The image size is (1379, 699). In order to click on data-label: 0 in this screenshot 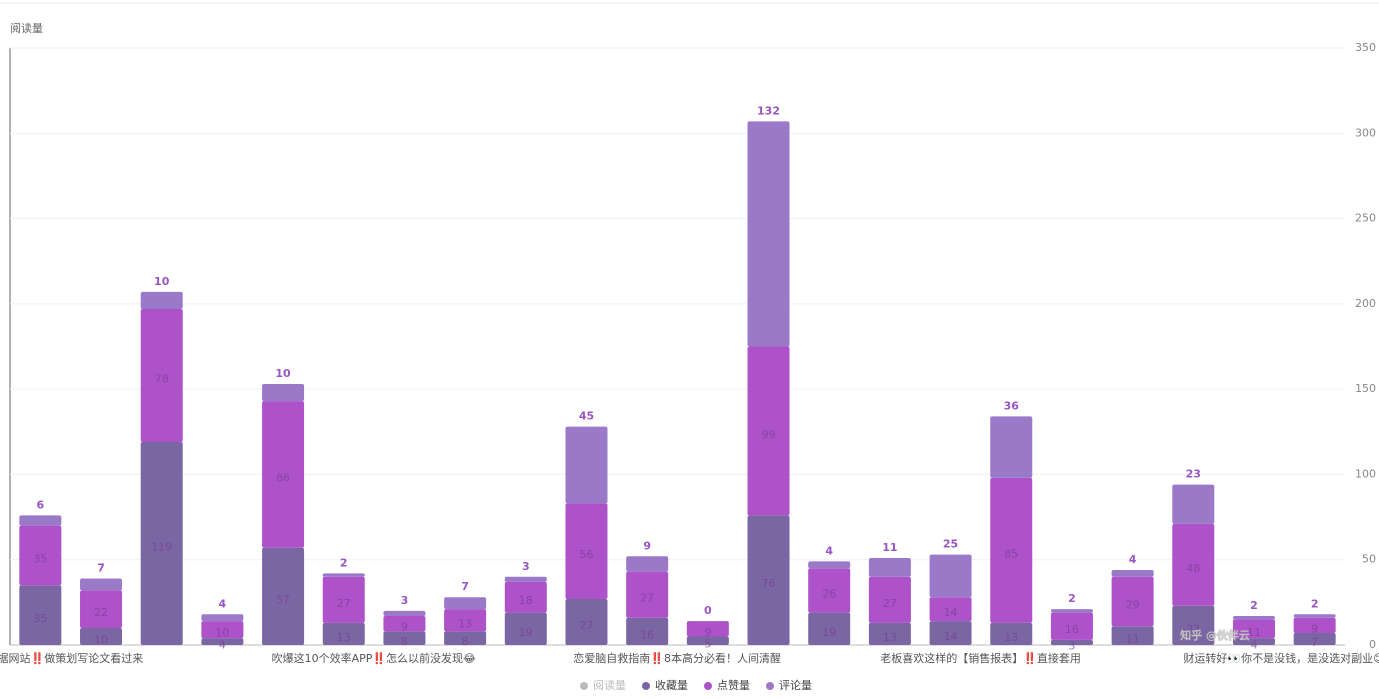, I will do `click(708, 610)`.